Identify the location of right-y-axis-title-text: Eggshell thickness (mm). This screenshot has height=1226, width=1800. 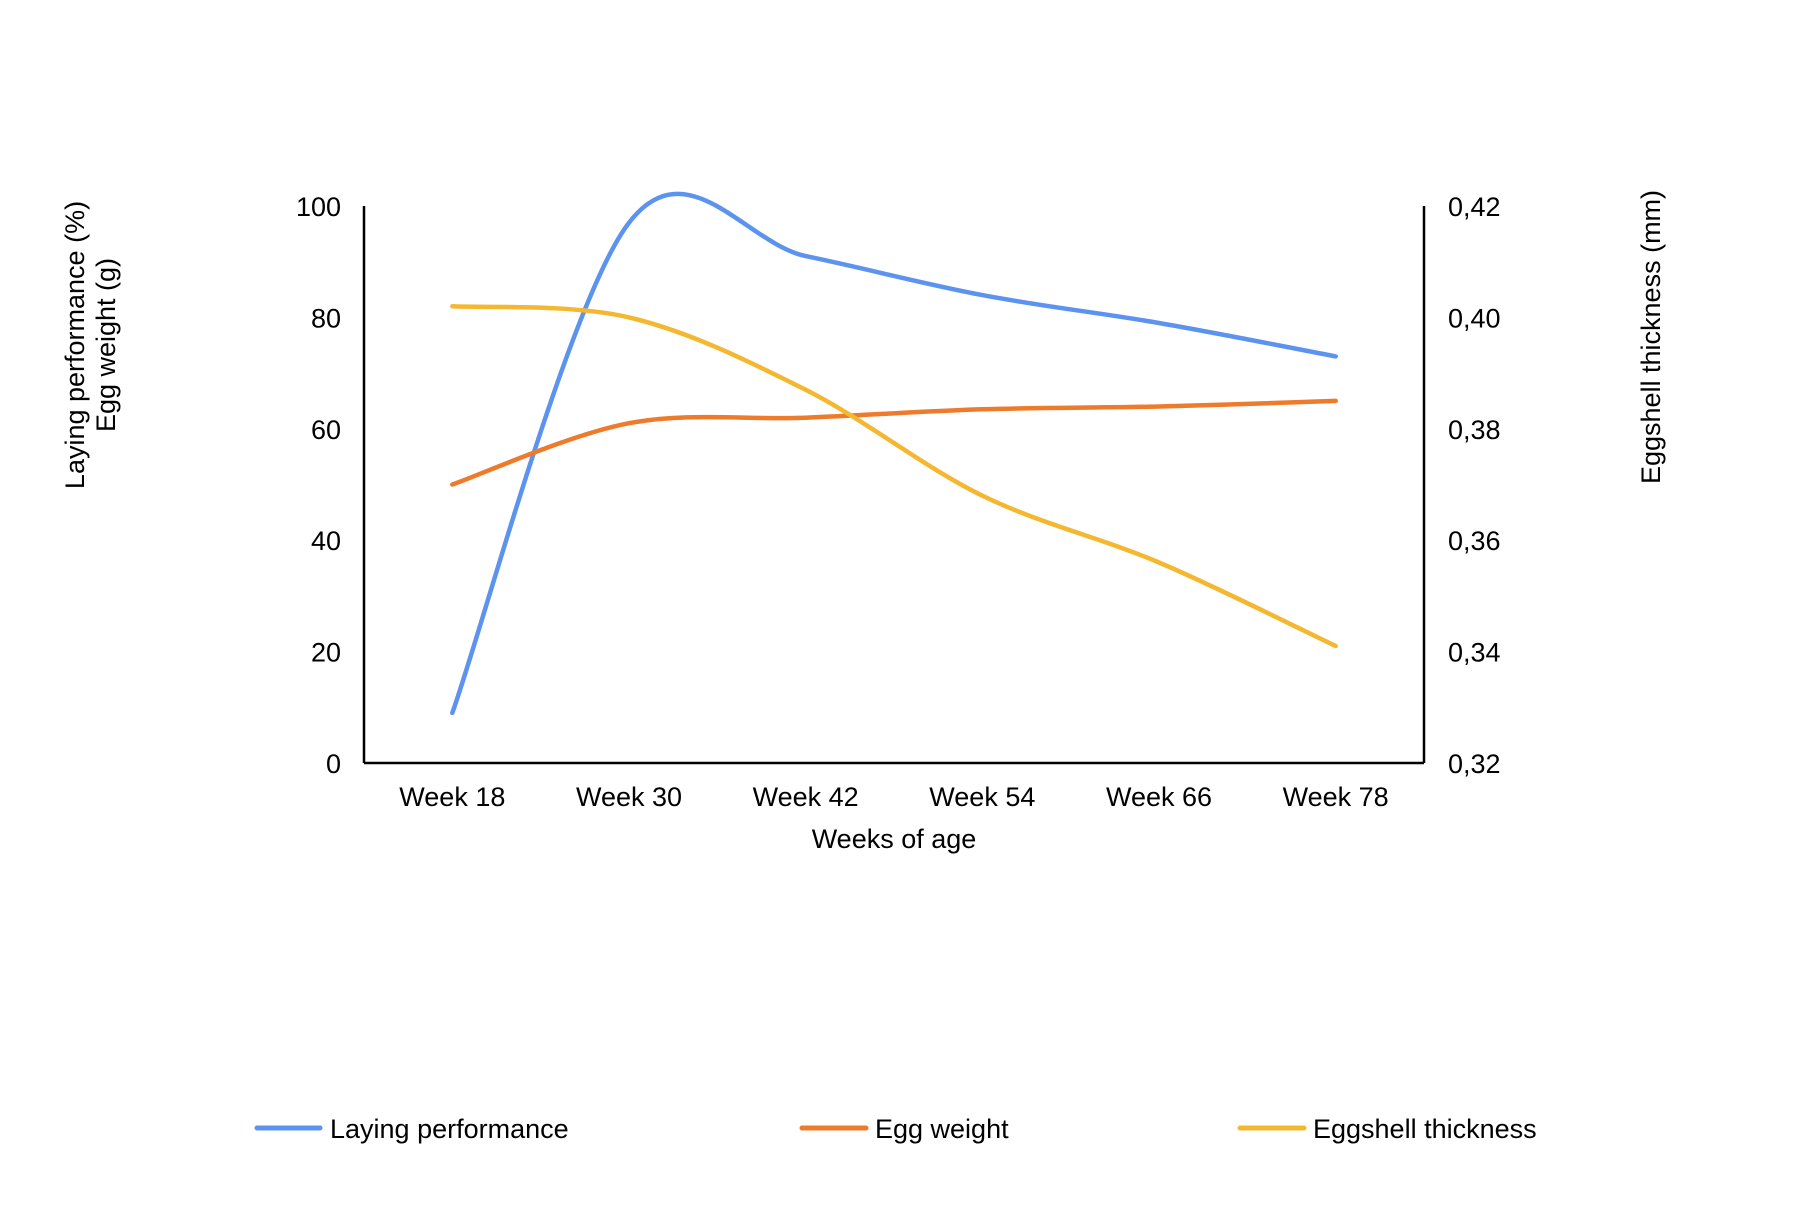
(1651, 337).